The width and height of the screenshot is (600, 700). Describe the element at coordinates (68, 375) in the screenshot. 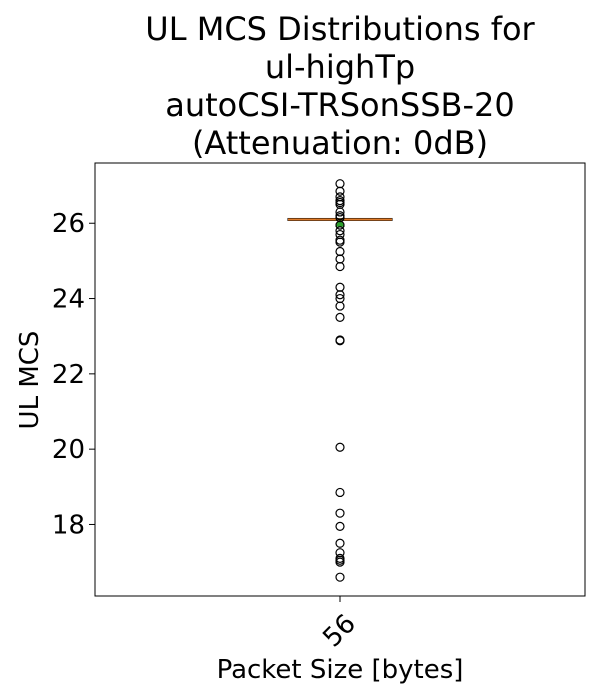

I see `y-tick-label: 22` at that location.